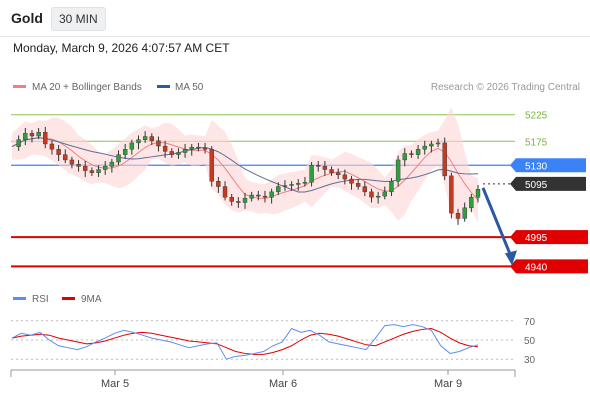  What do you see at coordinates (91, 299) in the screenshot?
I see `rsi-ma-legend-label: 9MA` at bounding box center [91, 299].